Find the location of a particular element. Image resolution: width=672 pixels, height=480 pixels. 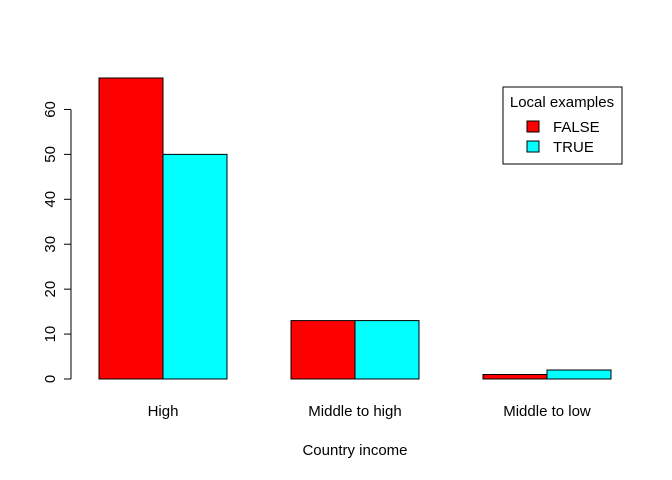

legend-label: TRUE is located at coordinates (573, 147).